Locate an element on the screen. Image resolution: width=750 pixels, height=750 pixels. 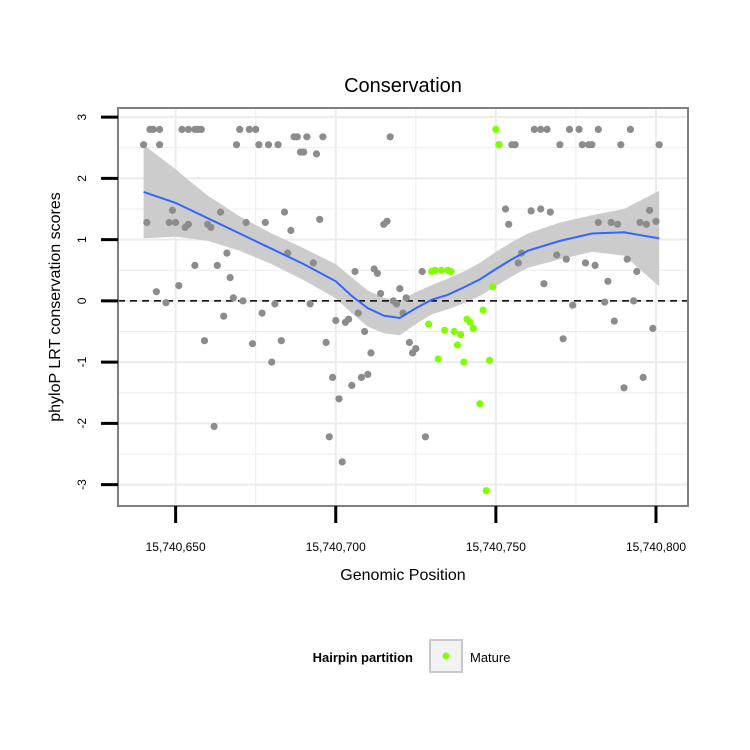
y-tick-label: 2 is located at coordinates (82, 178).